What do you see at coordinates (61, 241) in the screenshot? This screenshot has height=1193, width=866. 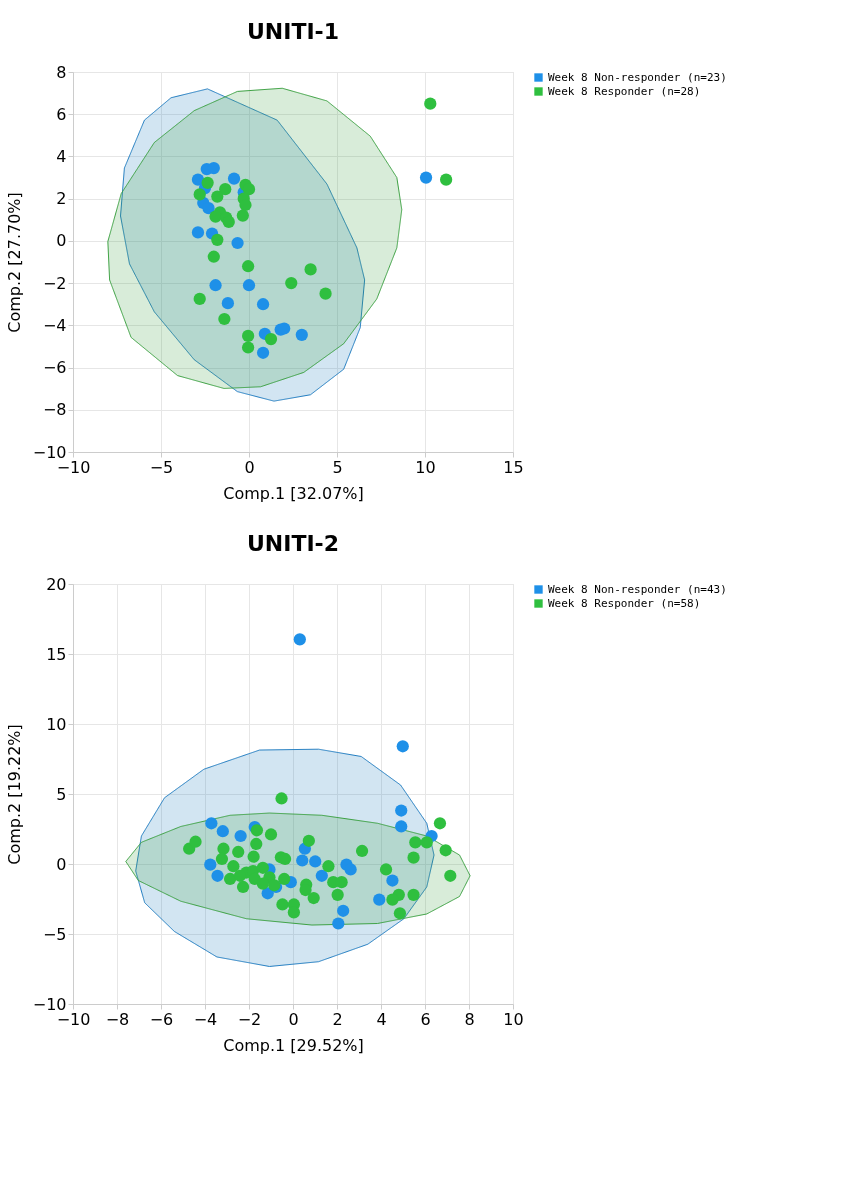 I see `y-tick-label: 0` at bounding box center [61, 241].